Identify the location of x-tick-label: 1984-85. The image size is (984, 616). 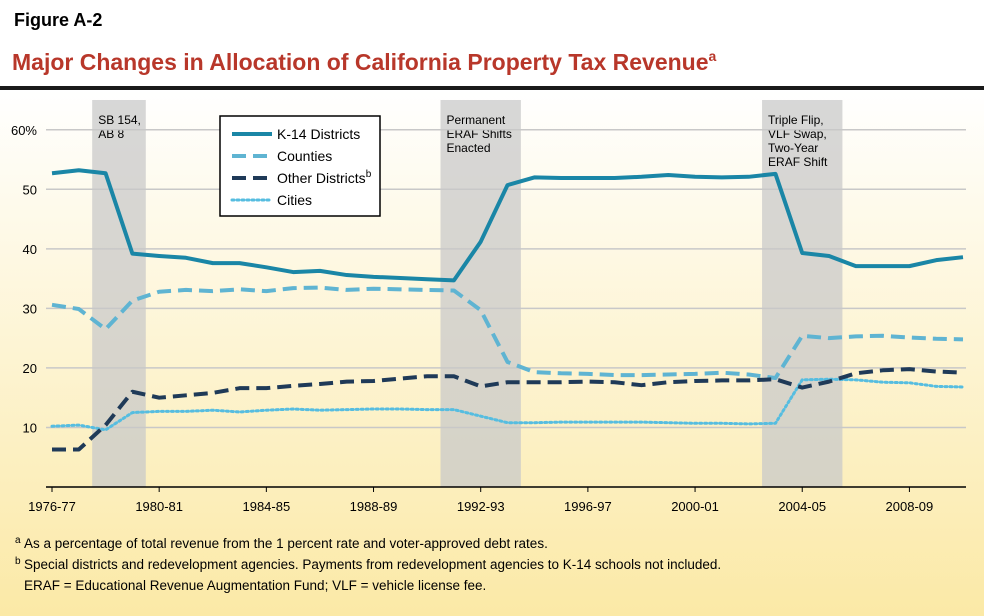
(266, 506).